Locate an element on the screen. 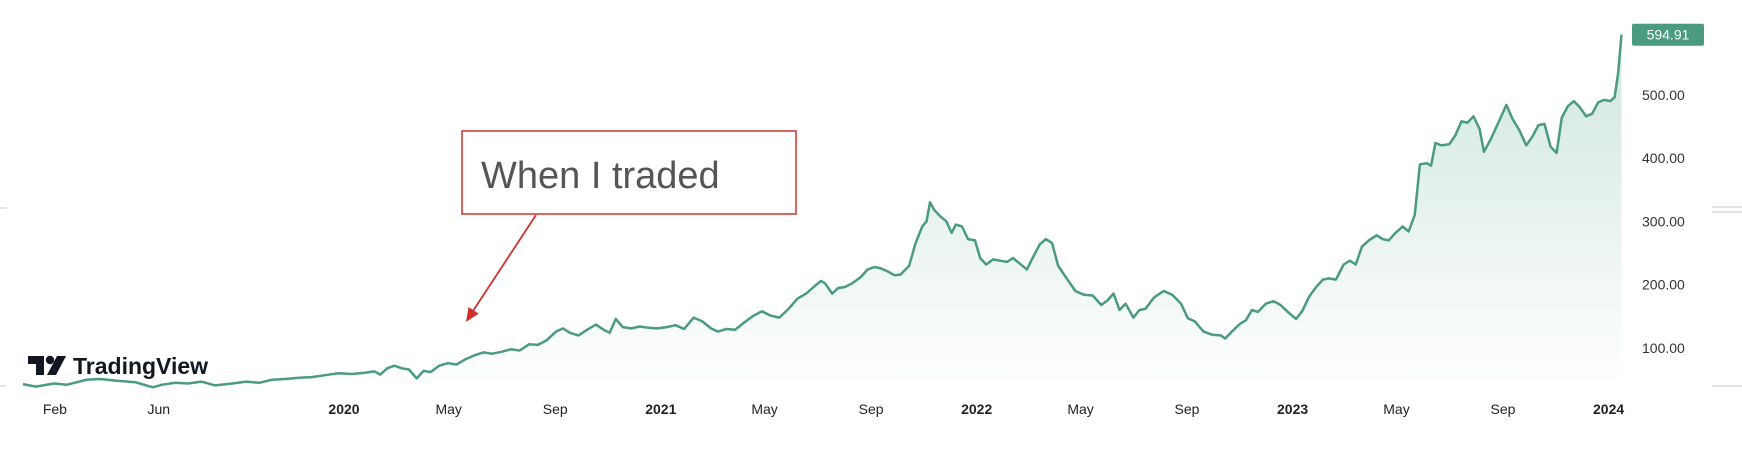 The height and width of the screenshot is (454, 1742). last-price-badge: 594.91 is located at coordinates (1668, 34).